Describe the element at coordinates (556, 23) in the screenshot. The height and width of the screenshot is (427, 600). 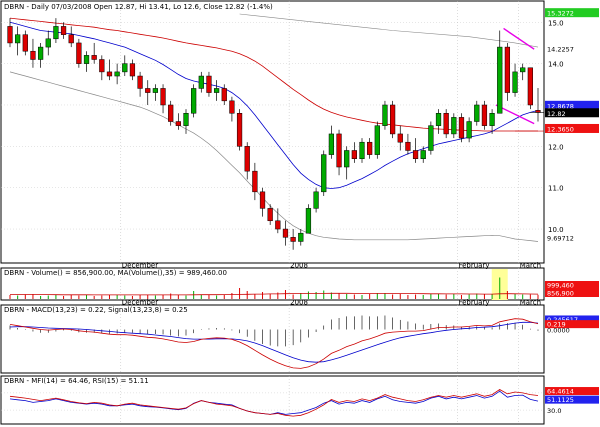
I see `price-tick-label: 15.0` at that location.